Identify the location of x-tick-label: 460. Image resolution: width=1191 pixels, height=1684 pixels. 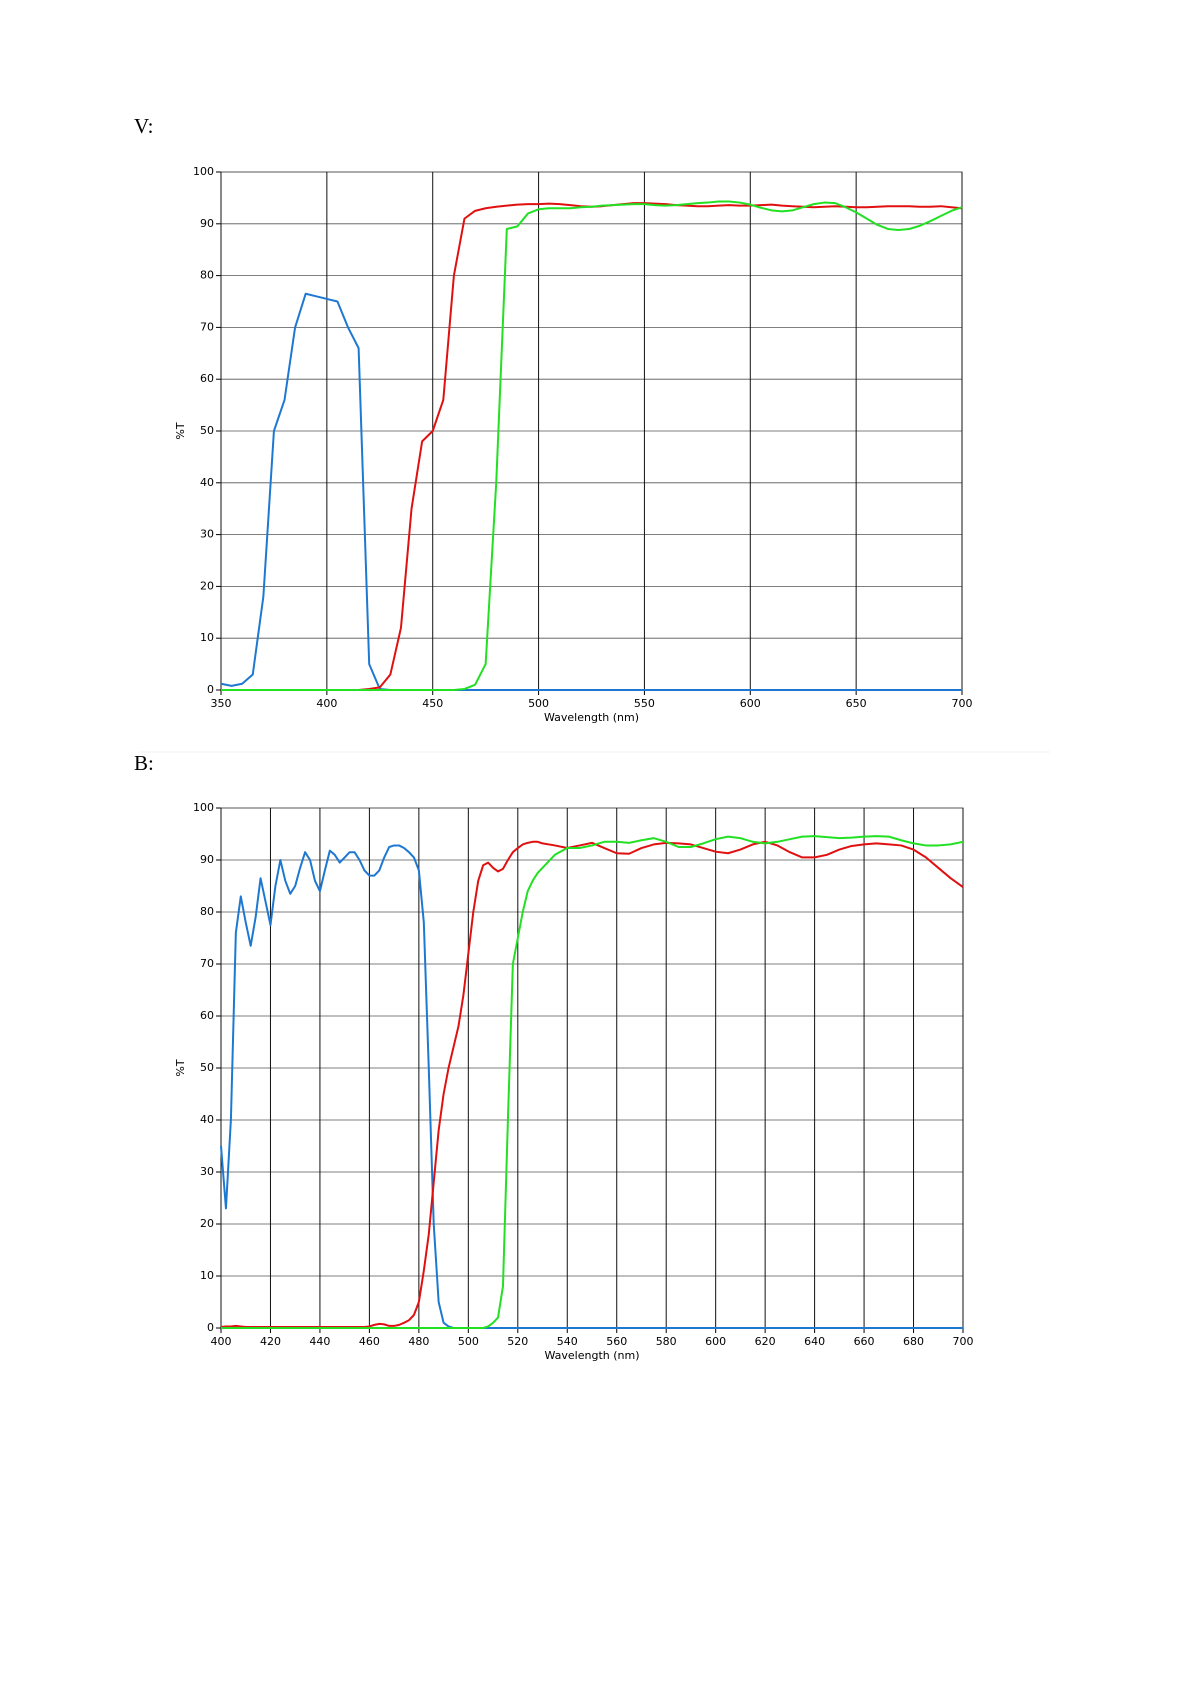
(369, 1341).